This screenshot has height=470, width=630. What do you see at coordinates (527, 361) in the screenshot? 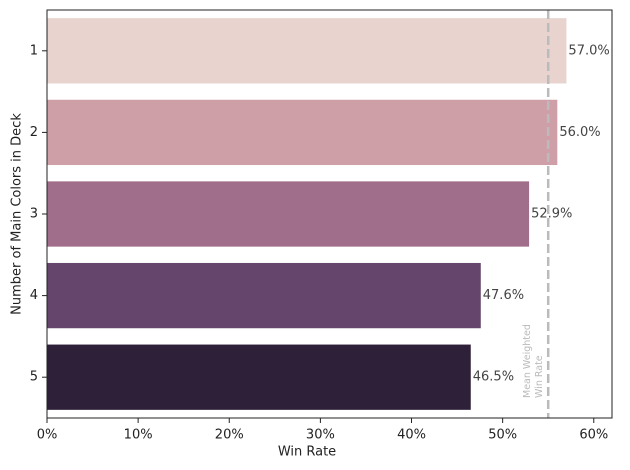
I see `reference-label-line: Mean Weighted` at bounding box center [527, 361].